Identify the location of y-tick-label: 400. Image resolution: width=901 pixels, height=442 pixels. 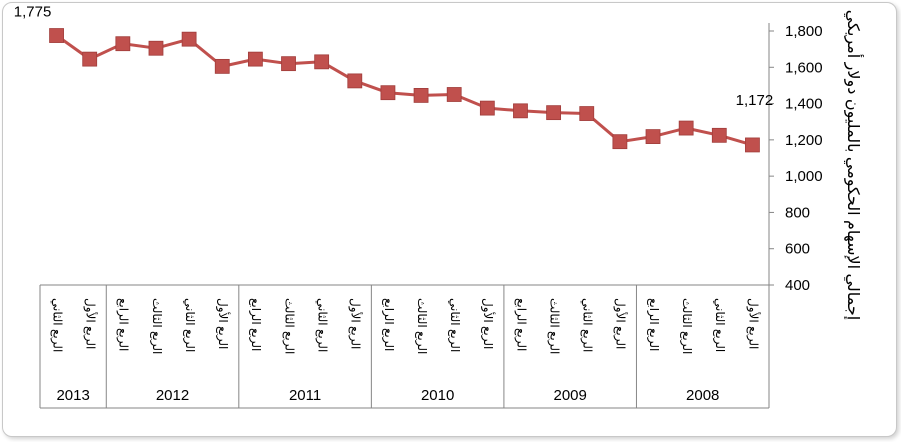
(797, 285).